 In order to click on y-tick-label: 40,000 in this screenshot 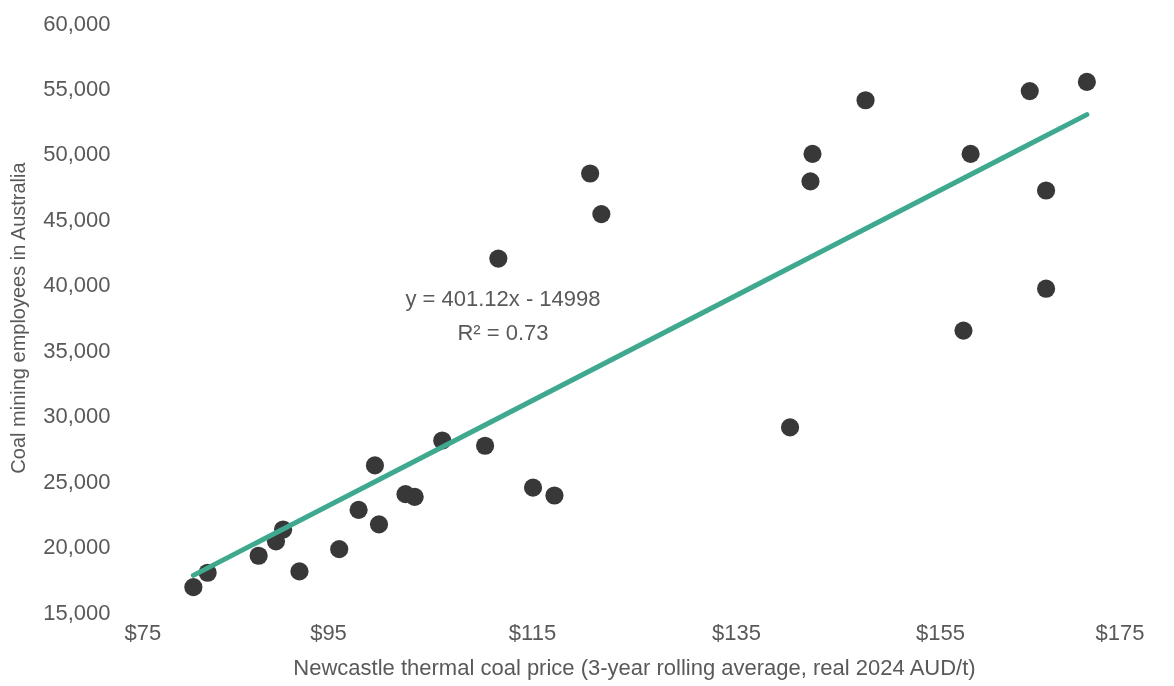, I will do `click(77, 285)`.